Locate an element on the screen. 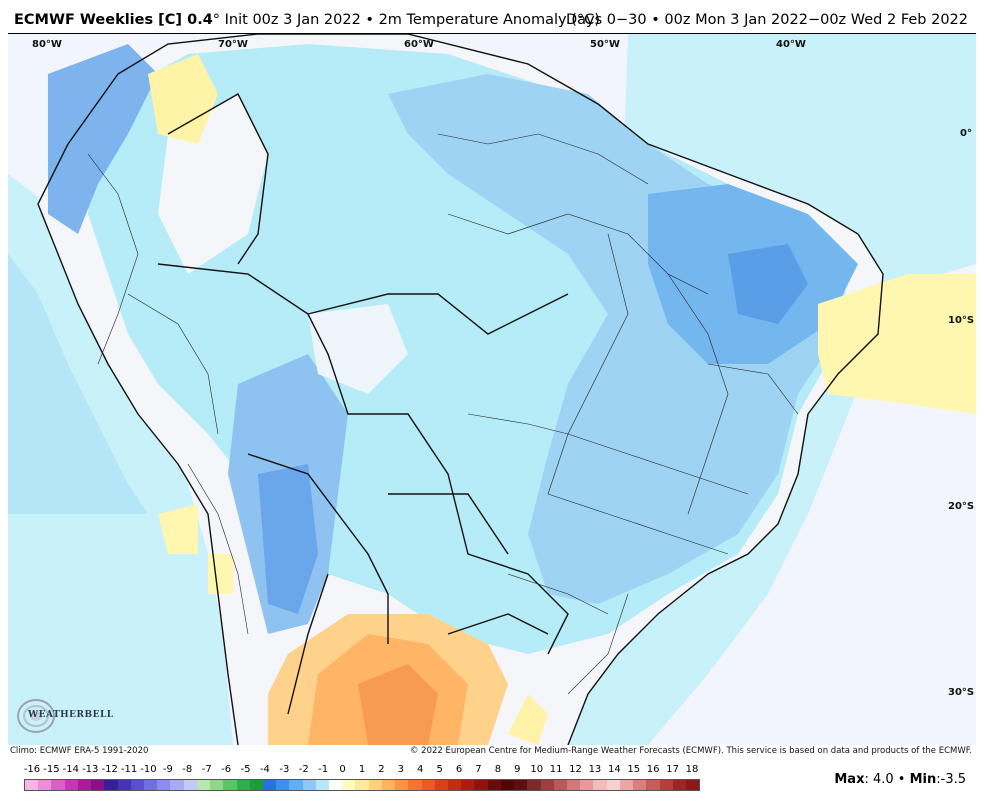 The width and height of the screenshot is (984, 808). warm-anomaly-uruguay is located at coordinates (528, 719).